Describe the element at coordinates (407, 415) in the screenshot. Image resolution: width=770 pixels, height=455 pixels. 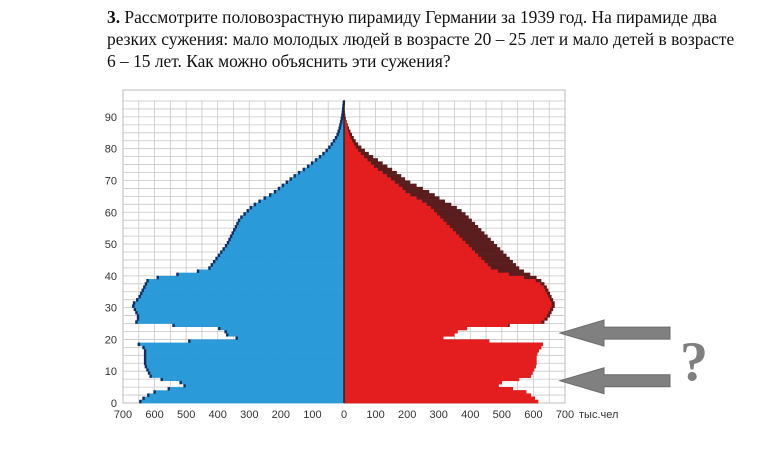
I see `x-tick-label: 200` at that location.